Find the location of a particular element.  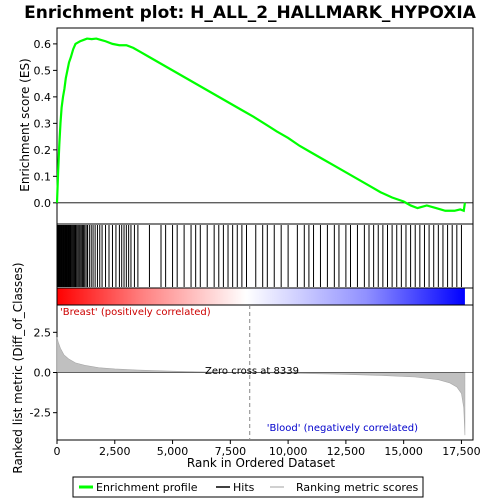

x-tick-label: 7,500 is located at coordinates (231, 451).